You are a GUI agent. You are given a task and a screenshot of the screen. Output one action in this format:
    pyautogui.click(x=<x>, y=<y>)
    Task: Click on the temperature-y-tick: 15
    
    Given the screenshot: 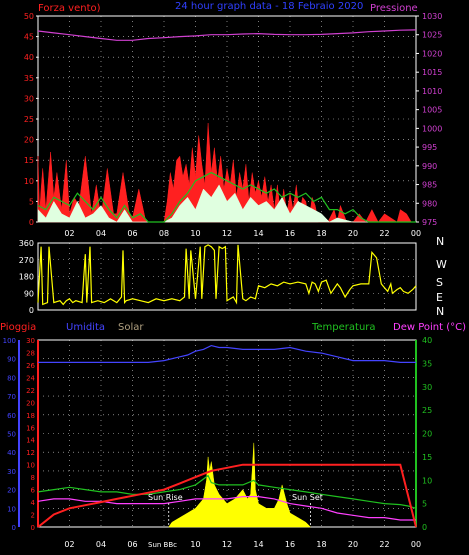 What is the action you would take?
    pyautogui.click(x=427, y=457)
    